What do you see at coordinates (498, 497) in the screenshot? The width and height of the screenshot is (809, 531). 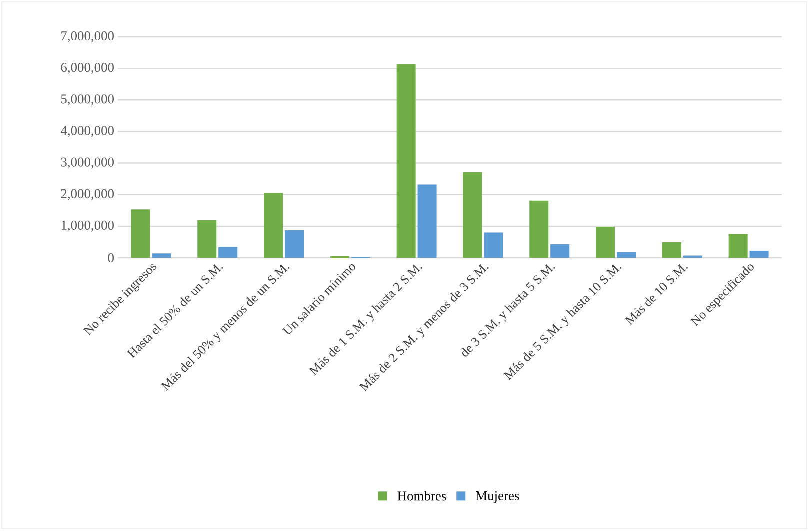 I see `legend-label: Mujeres` at bounding box center [498, 497].